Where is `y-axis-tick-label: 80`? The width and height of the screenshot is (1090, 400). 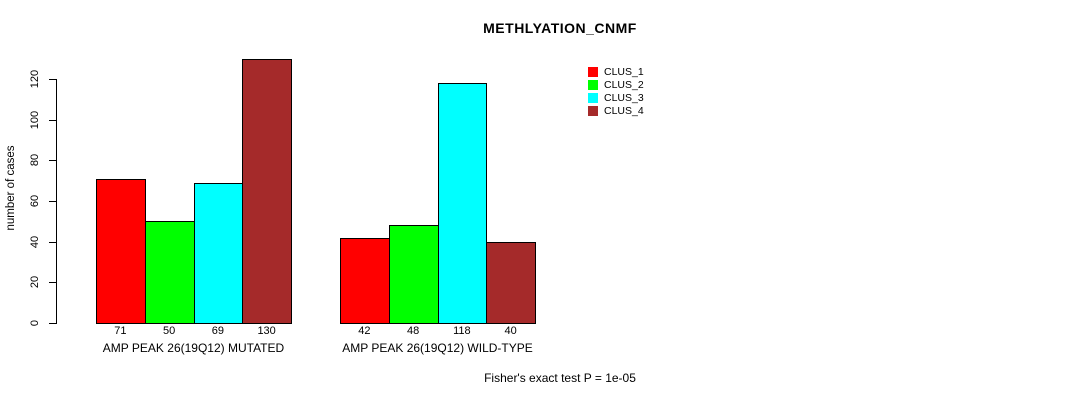
y-axis-tick-label: 80 is located at coordinates (35, 160).